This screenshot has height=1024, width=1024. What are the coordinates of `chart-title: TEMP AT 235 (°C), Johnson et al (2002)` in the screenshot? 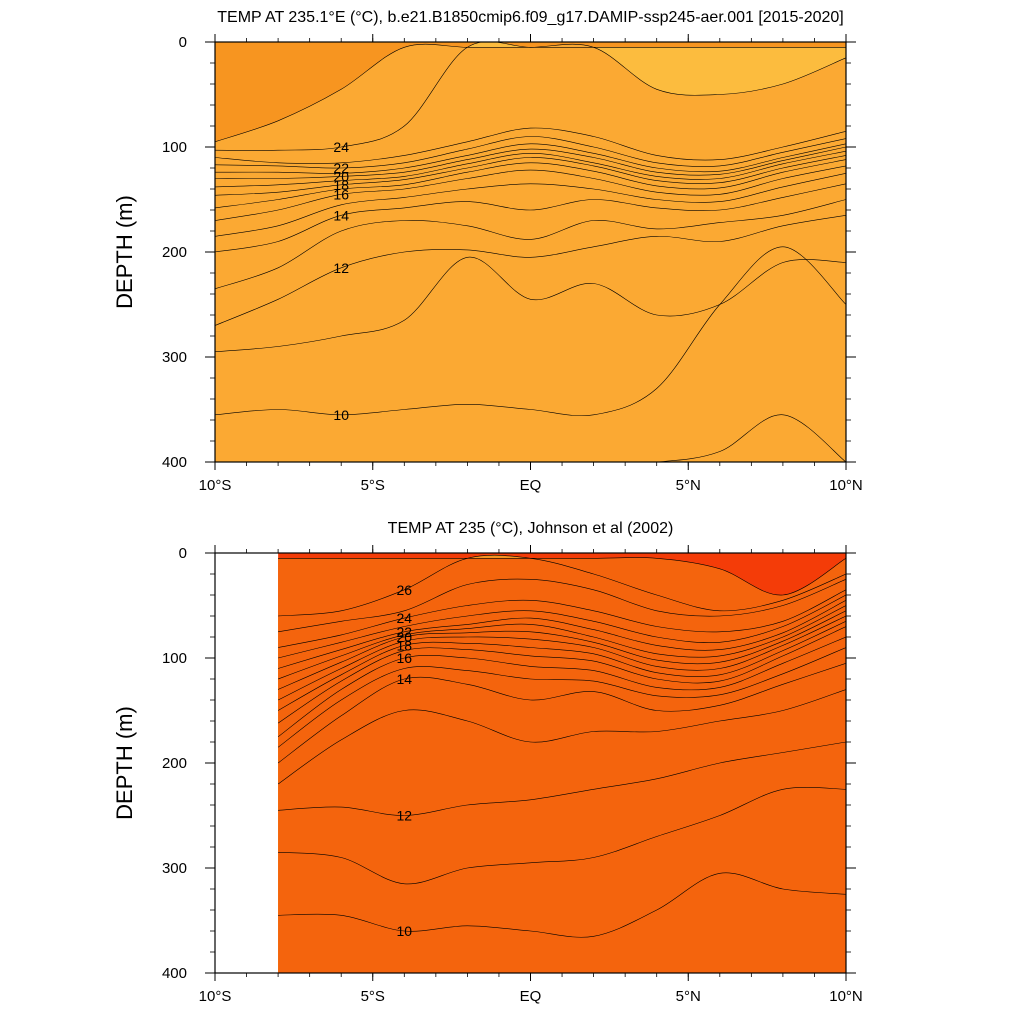 It's located at (531, 528).